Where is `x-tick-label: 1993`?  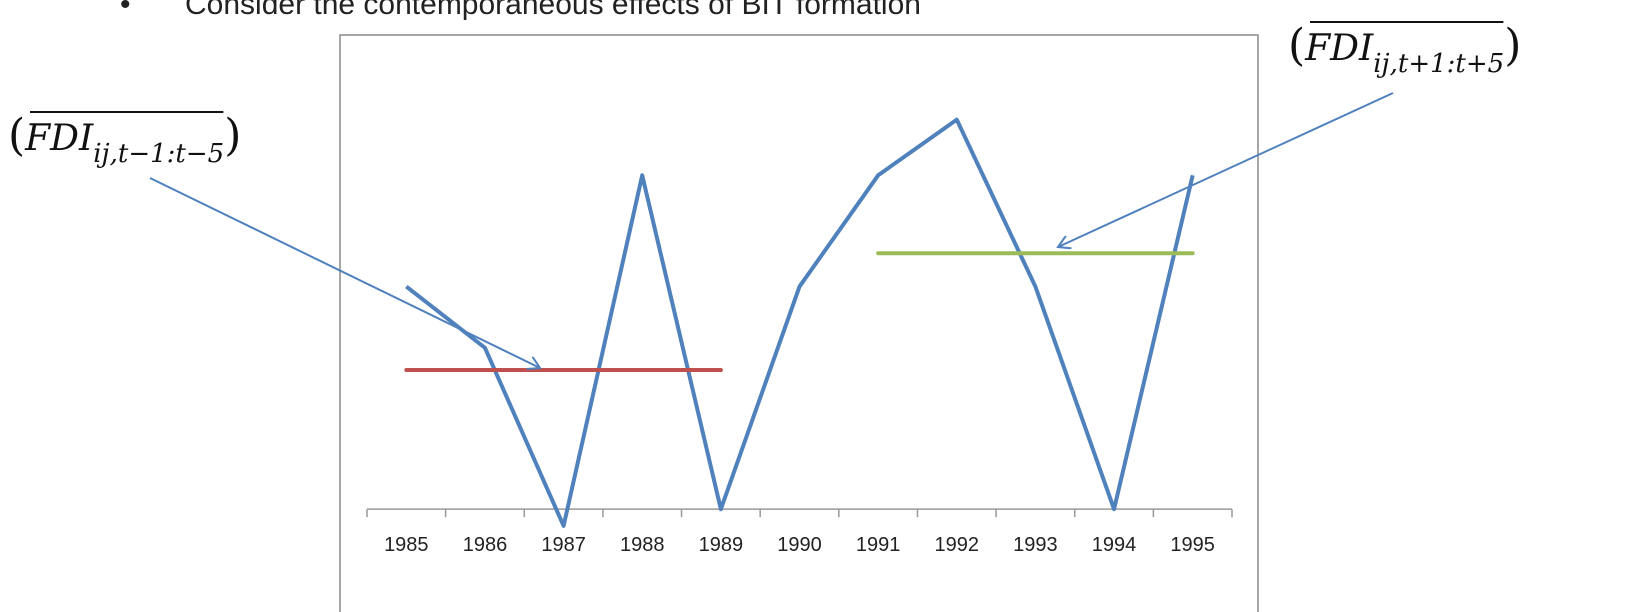 x-tick-label: 1993 is located at coordinates (1035, 545).